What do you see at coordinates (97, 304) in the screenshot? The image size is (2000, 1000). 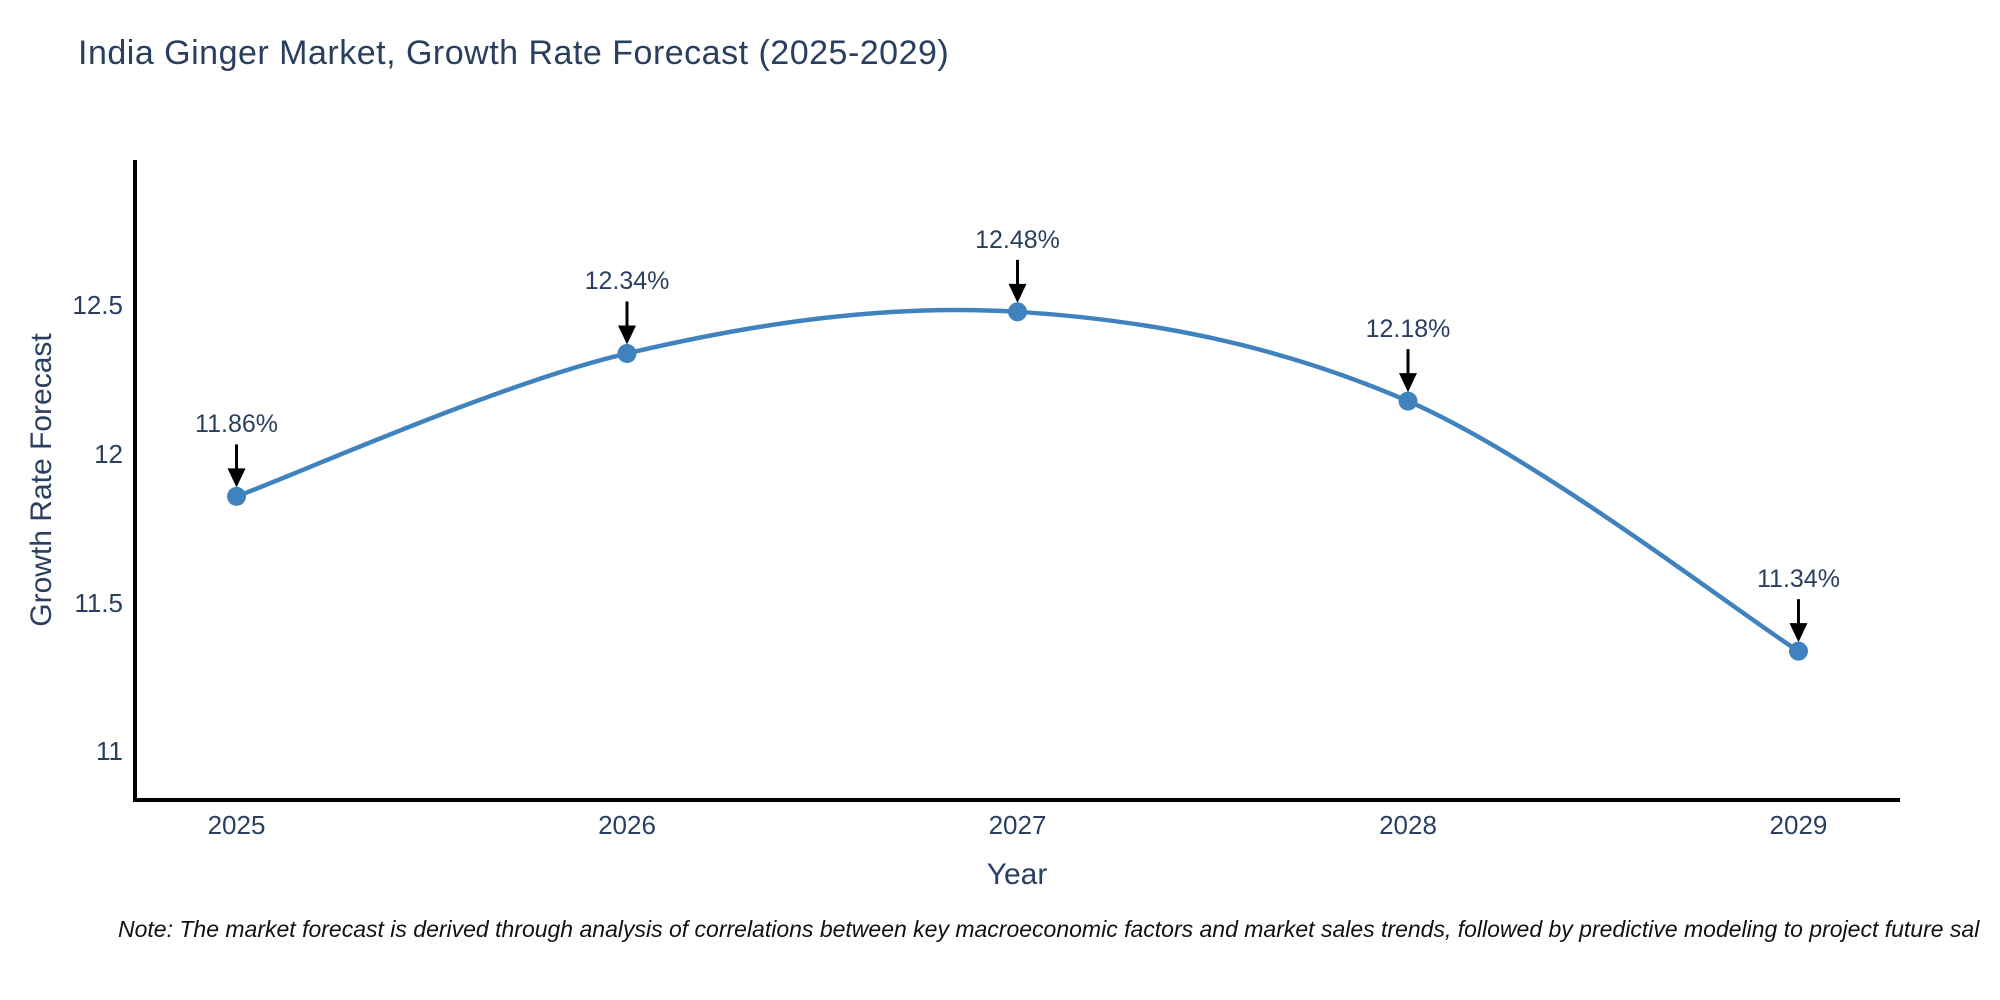 I see `y-tick-label: 12.5` at bounding box center [97, 304].